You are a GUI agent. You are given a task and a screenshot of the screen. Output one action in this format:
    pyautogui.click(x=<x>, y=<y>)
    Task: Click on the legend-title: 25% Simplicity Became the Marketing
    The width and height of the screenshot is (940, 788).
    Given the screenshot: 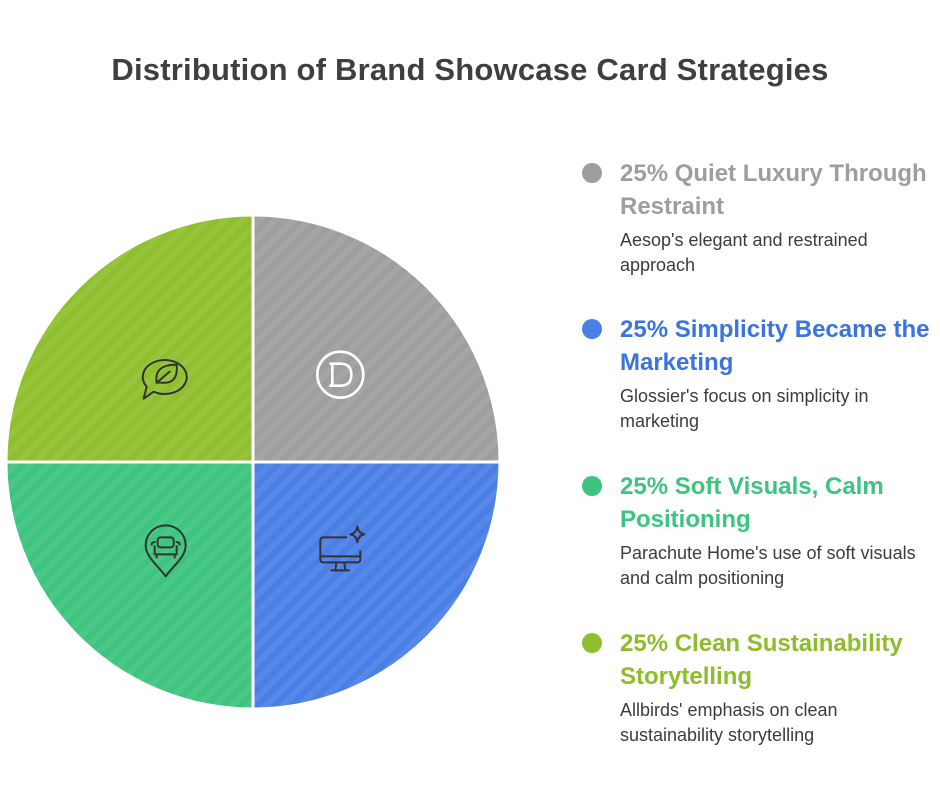 What is the action you would take?
    pyautogui.click(x=777, y=346)
    